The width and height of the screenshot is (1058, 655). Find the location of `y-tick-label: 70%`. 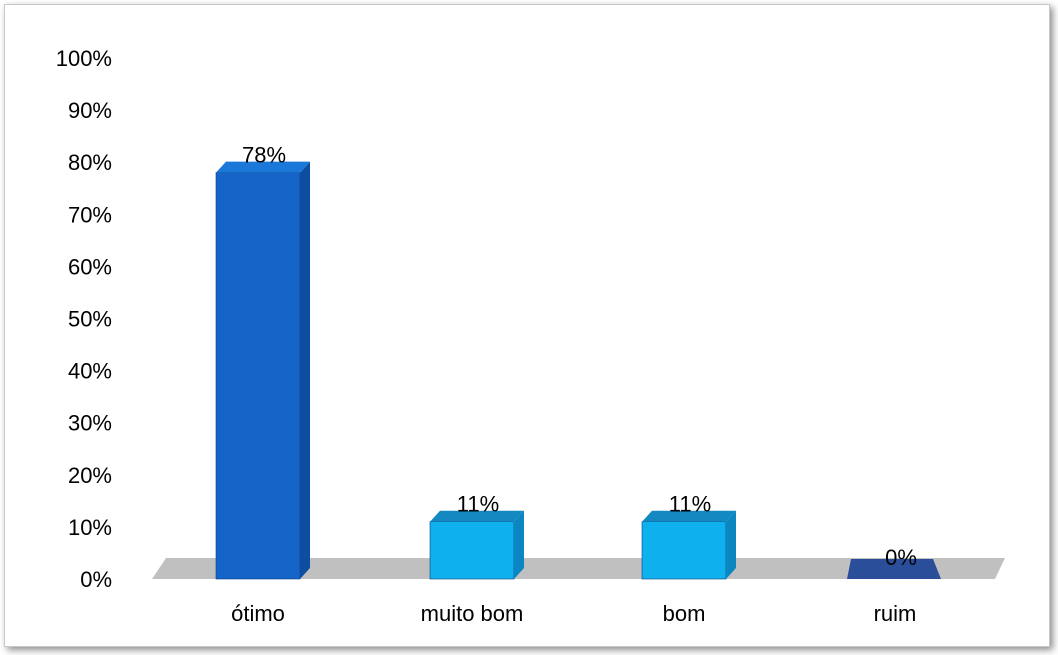

y-tick-label: 70% is located at coordinates (90, 214).